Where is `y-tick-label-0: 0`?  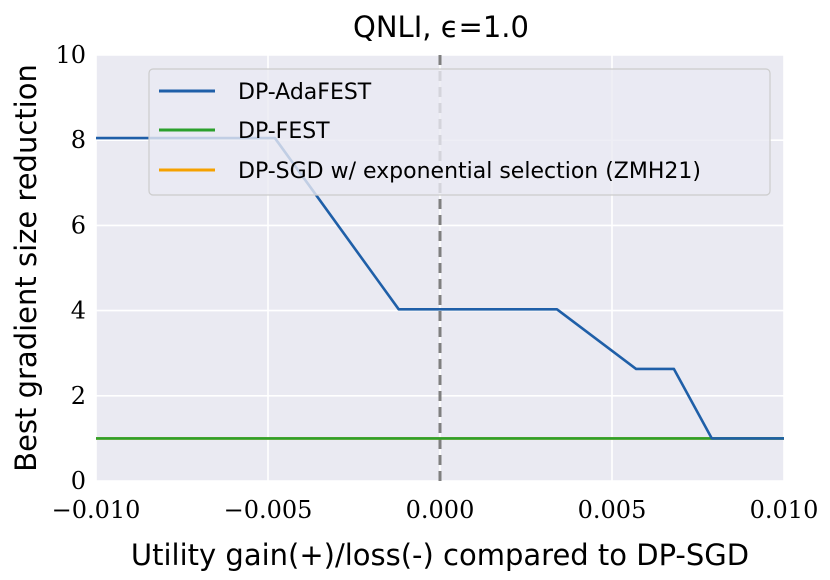
y-tick-label-0: 0 is located at coordinates (78, 481).